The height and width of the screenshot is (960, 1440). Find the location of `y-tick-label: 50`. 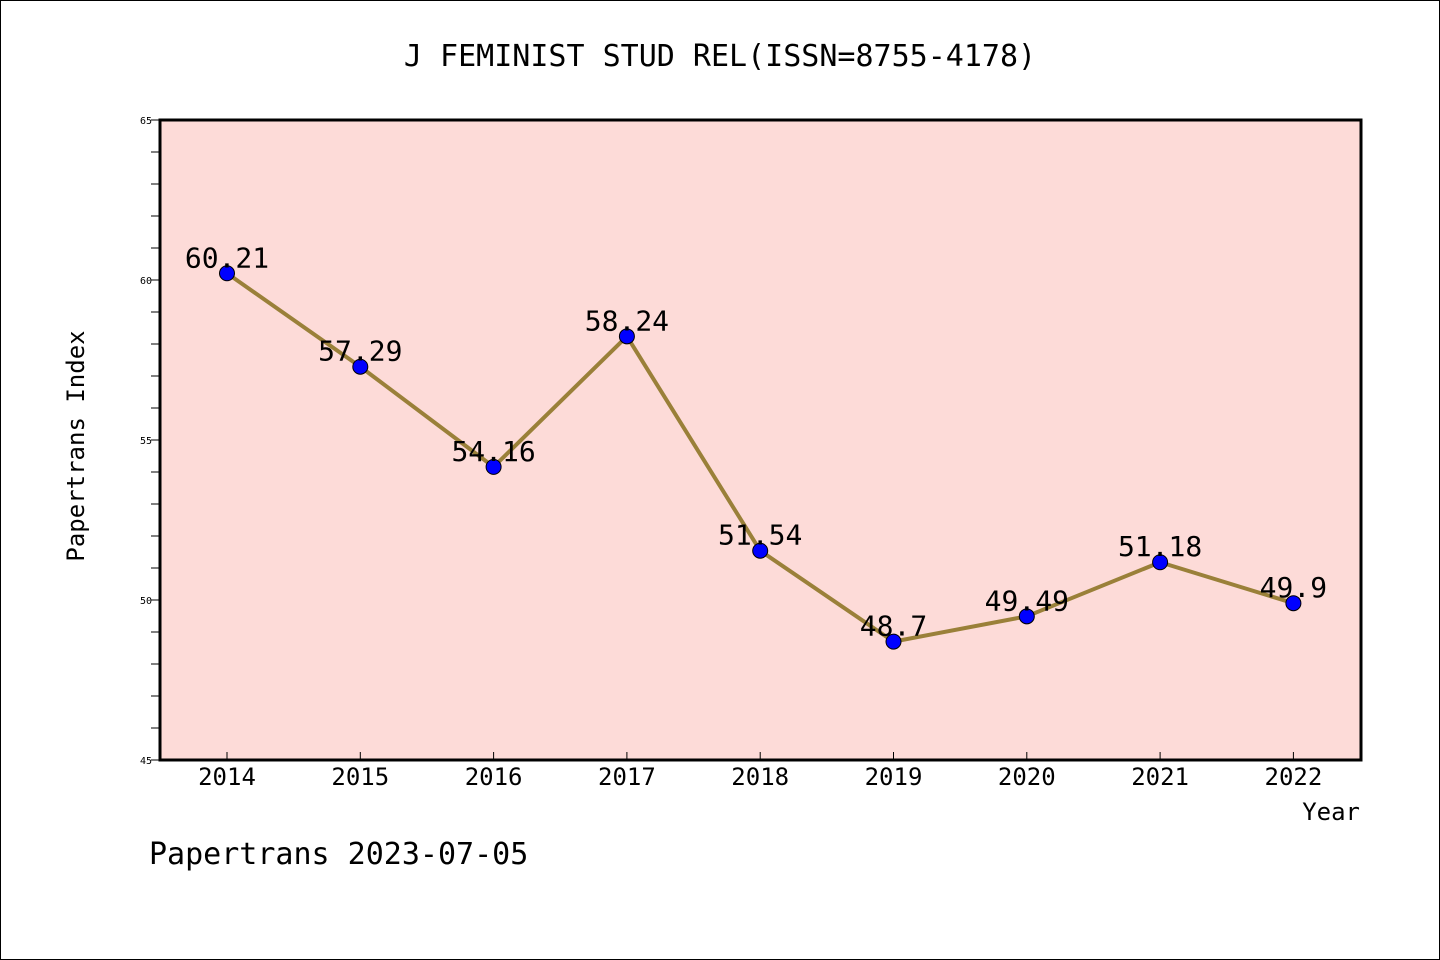

y-tick-label: 50 is located at coordinates (146, 601).